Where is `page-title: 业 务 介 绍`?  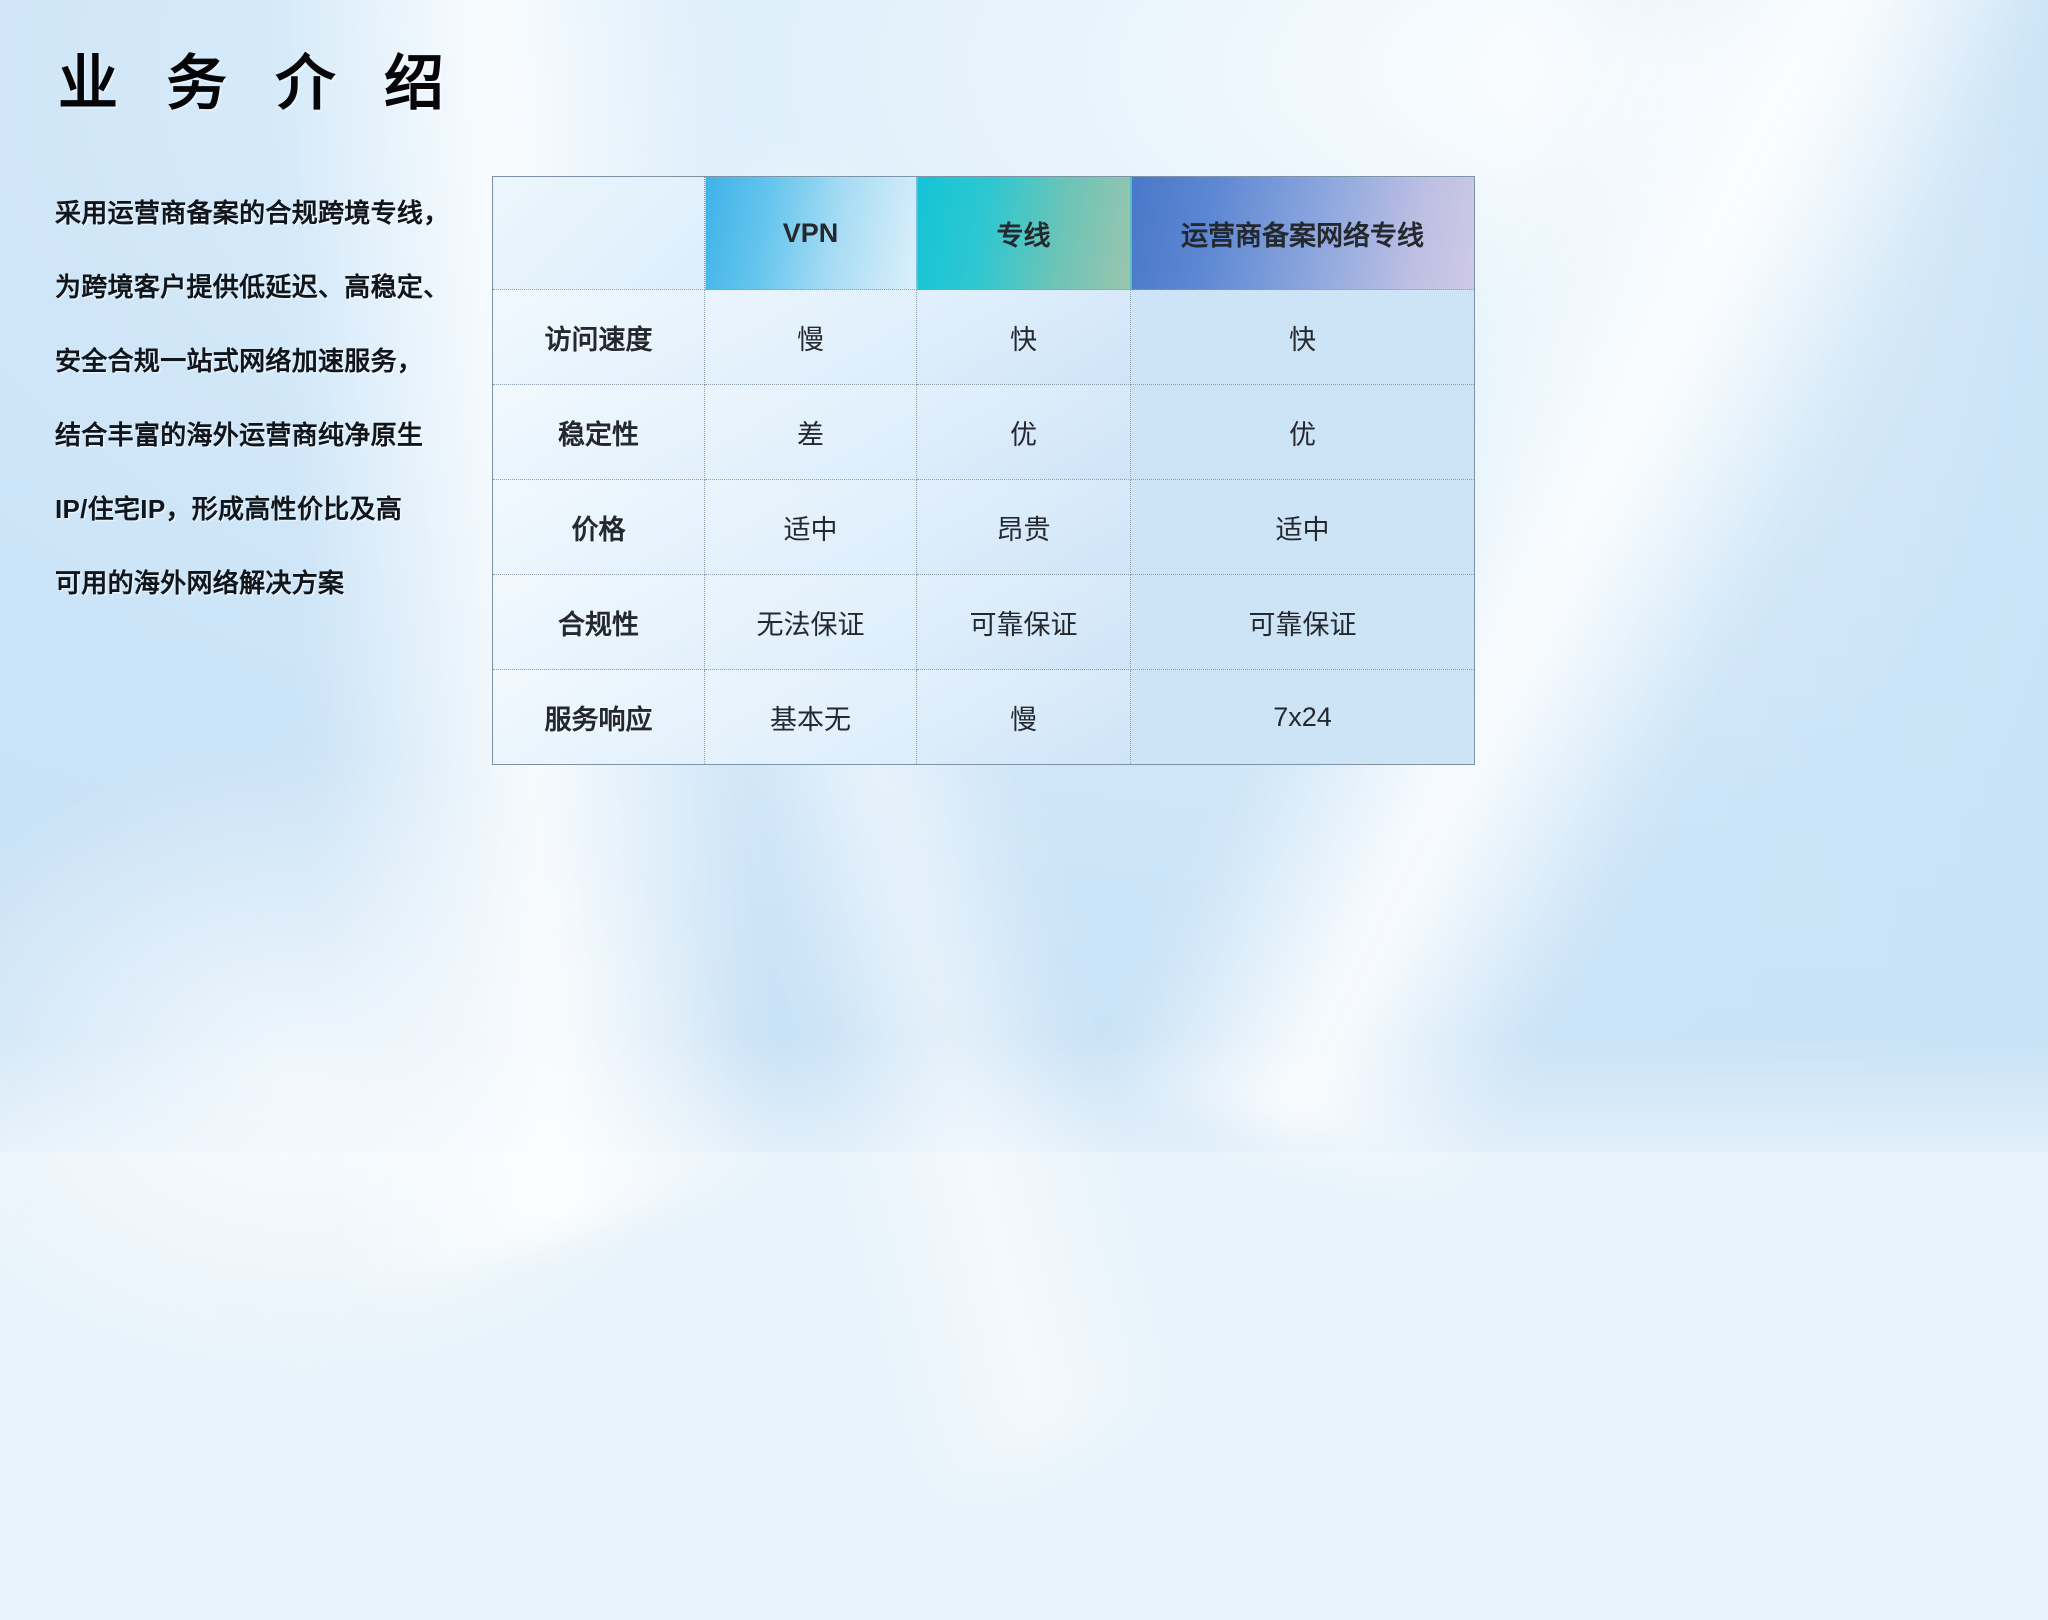
page-title: 业 务 介 绍 is located at coordinates (259, 83).